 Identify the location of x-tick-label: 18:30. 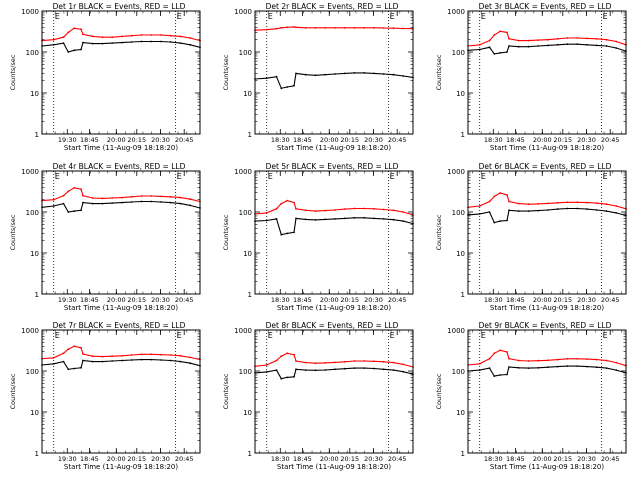
(280, 300).